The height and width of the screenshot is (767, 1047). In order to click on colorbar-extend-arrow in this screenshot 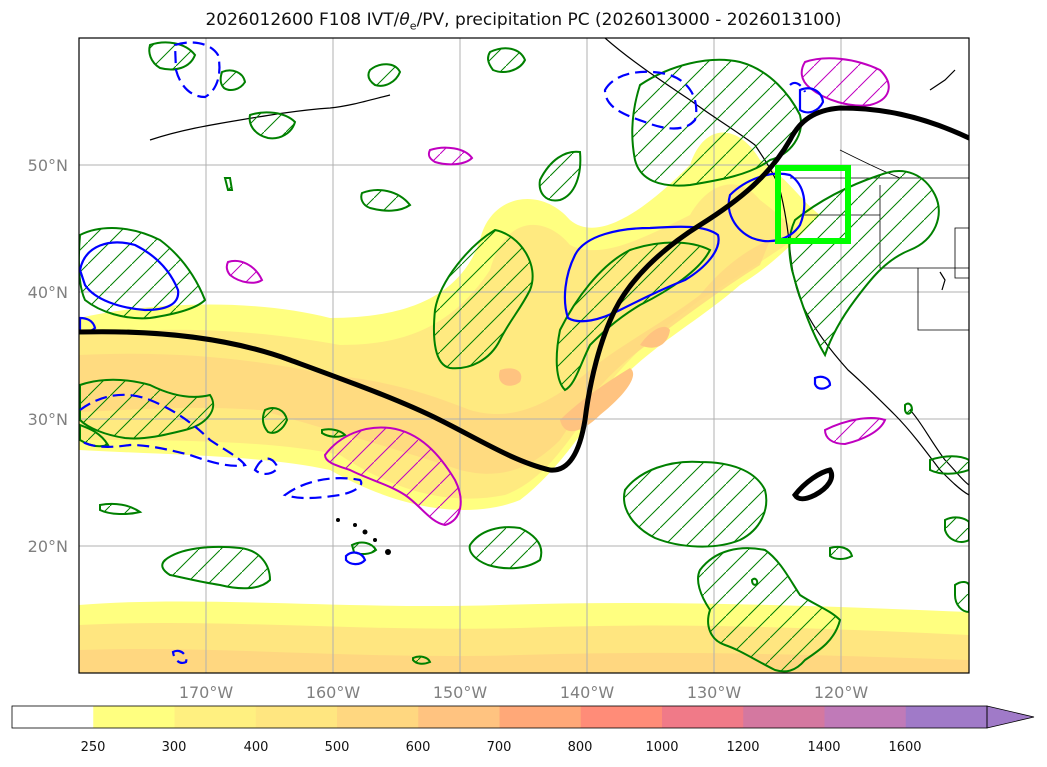, I will do `click(1010, 717)`.